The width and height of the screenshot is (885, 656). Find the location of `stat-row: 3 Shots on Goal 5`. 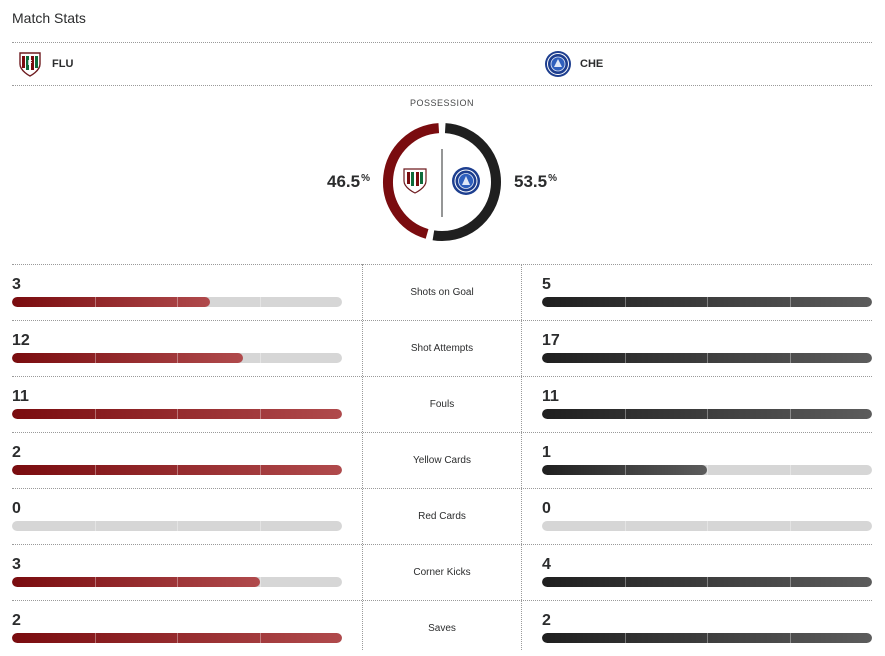

stat-row: 3 Shots on Goal 5 is located at coordinates (442, 292).